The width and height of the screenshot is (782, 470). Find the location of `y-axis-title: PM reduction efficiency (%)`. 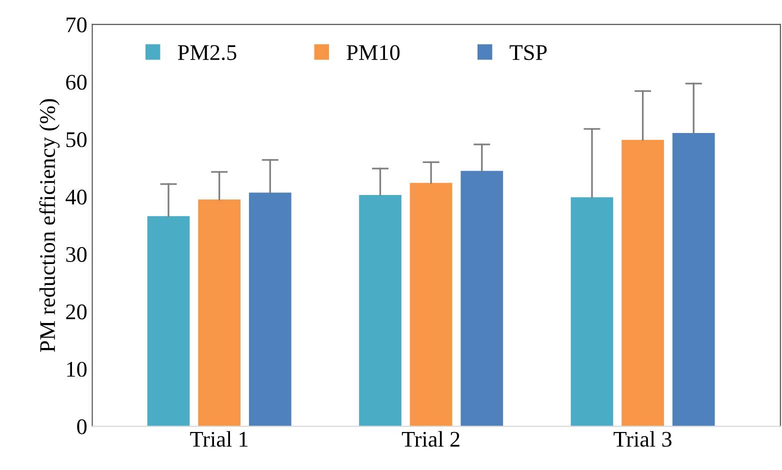

y-axis-title: PM reduction efficiency (%) is located at coordinates (49, 225).